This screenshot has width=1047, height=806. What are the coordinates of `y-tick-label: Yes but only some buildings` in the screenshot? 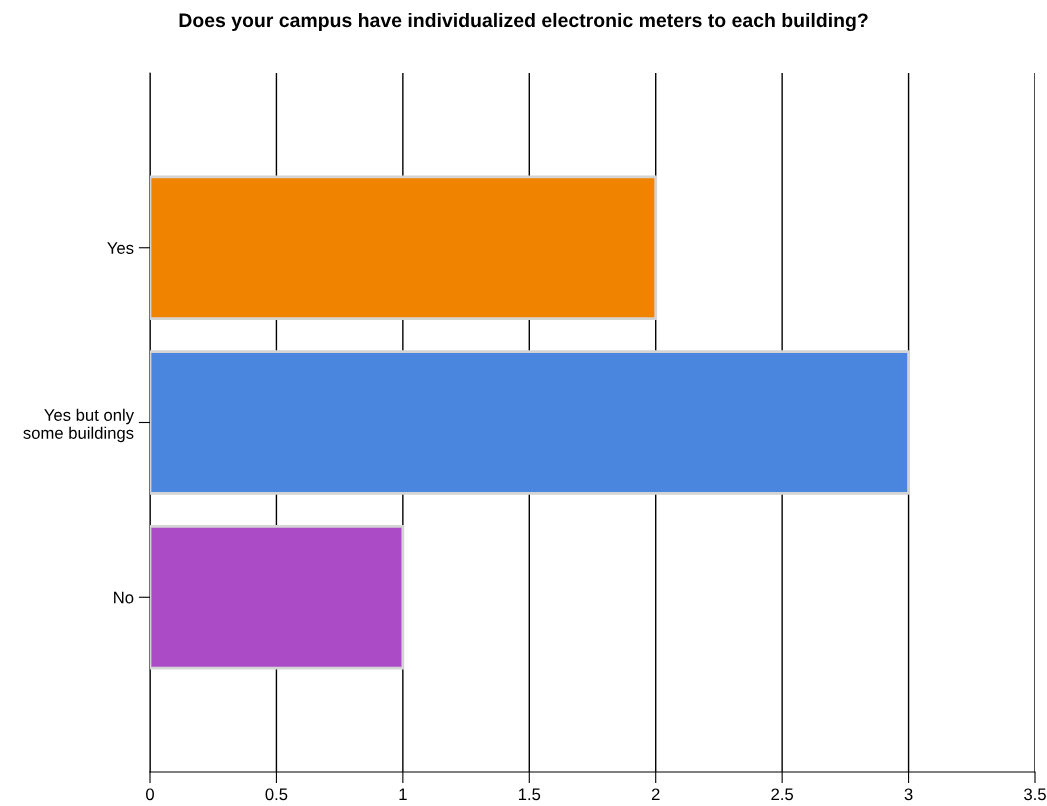 It's located at (78, 425).